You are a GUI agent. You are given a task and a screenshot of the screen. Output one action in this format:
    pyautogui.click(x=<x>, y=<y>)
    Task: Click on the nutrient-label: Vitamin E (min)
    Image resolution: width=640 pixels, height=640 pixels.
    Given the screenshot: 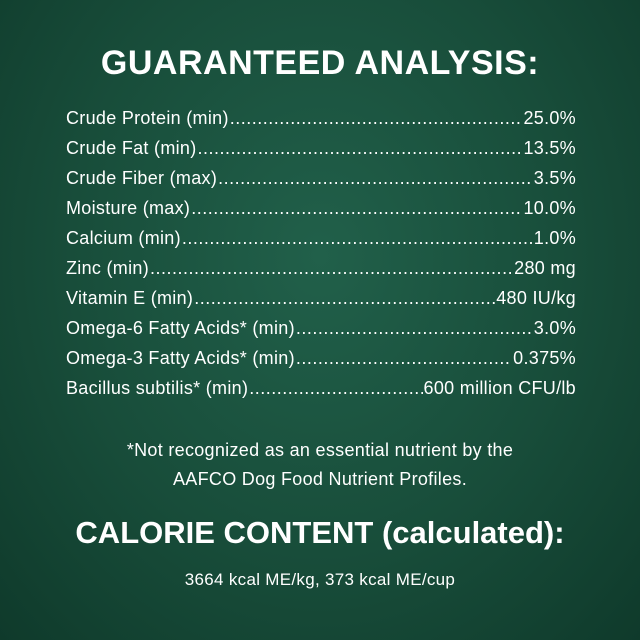 What is the action you would take?
    pyautogui.click(x=130, y=298)
    